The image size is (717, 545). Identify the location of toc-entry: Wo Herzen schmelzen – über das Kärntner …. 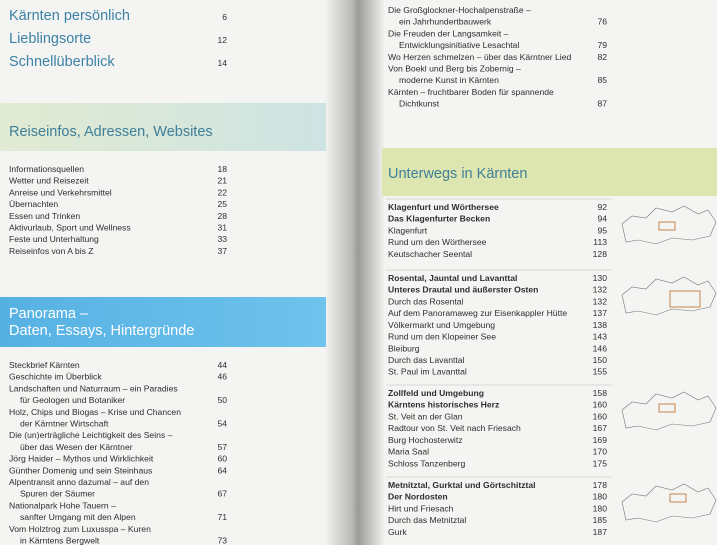
(479, 57).